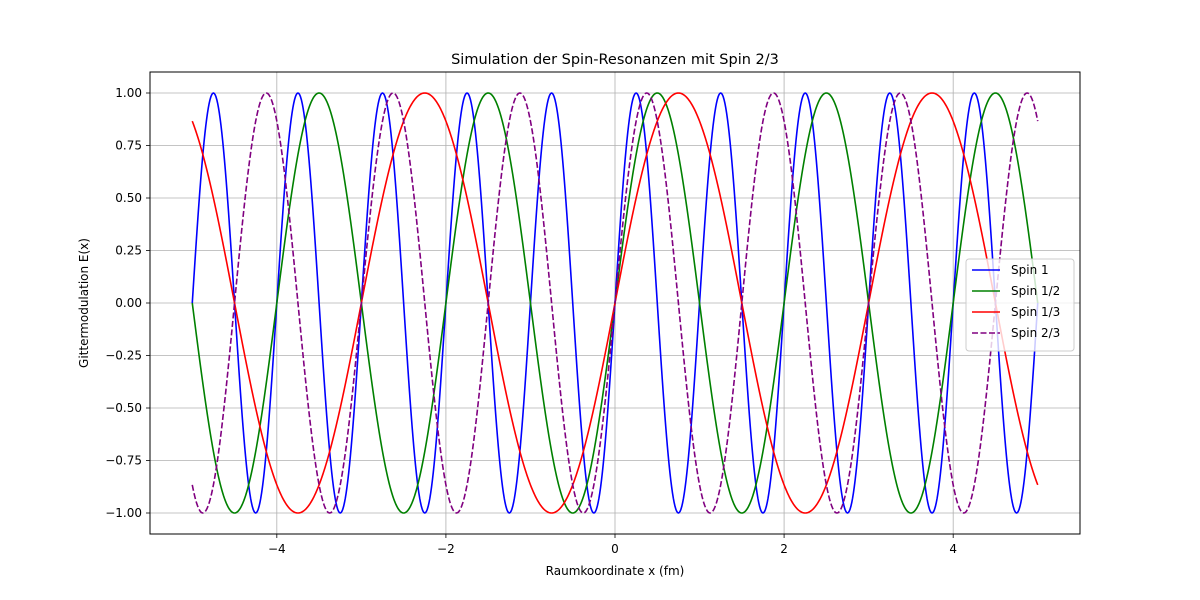 This screenshot has height=600, width=1200. Describe the element at coordinates (1035, 312) in the screenshot. I see `legend-label: Spin 1/3` at that location.